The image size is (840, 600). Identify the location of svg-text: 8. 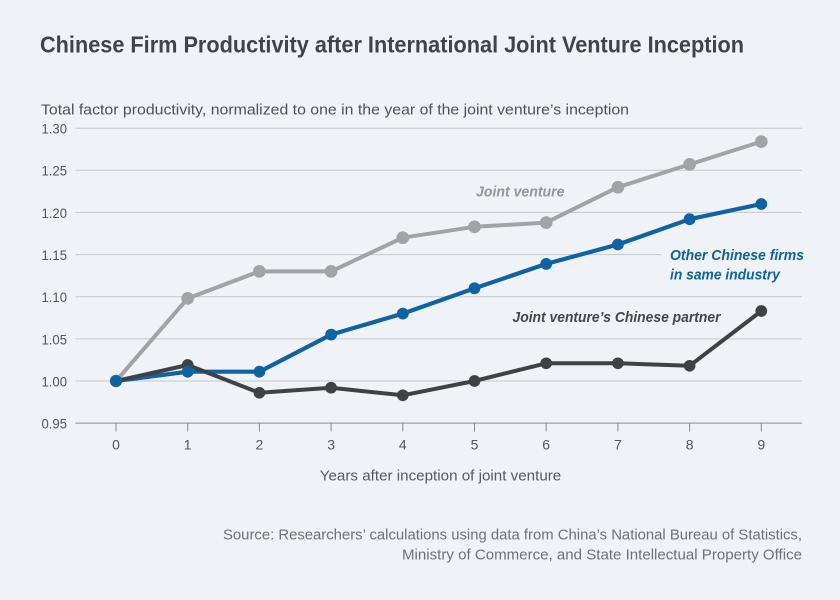
(690, 445).